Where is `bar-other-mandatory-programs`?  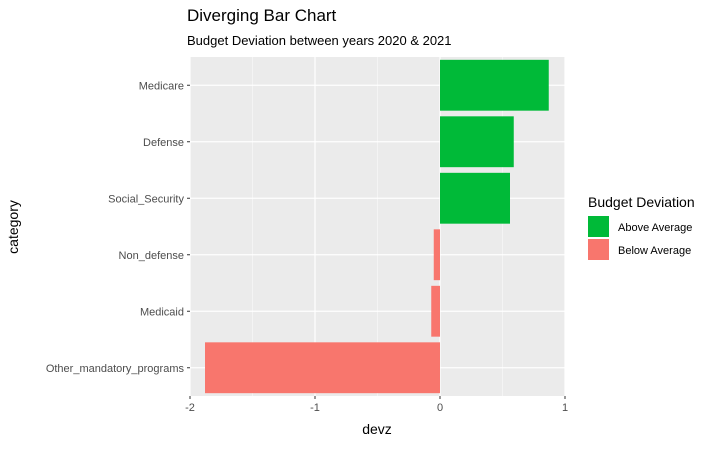
bar-other-mandatory-programs is located at coordinates (322, 368).